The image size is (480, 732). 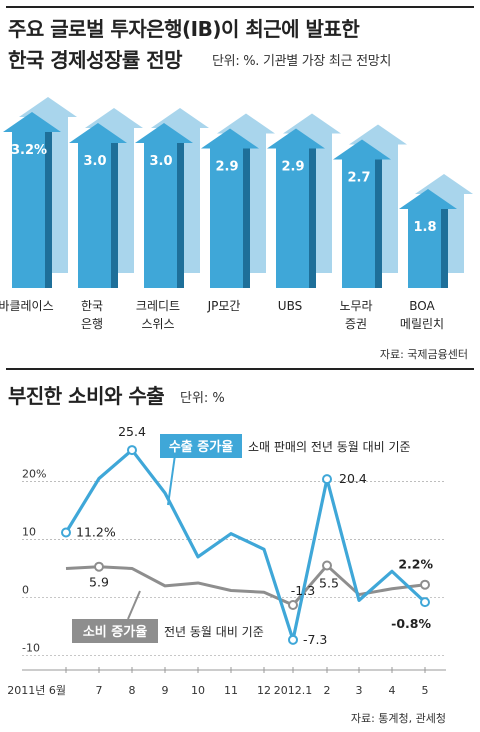 What do you see at coordinates (25, 589) in the screenshot?
I see `y-tick-label: 0` at bounding box center [25, 589].